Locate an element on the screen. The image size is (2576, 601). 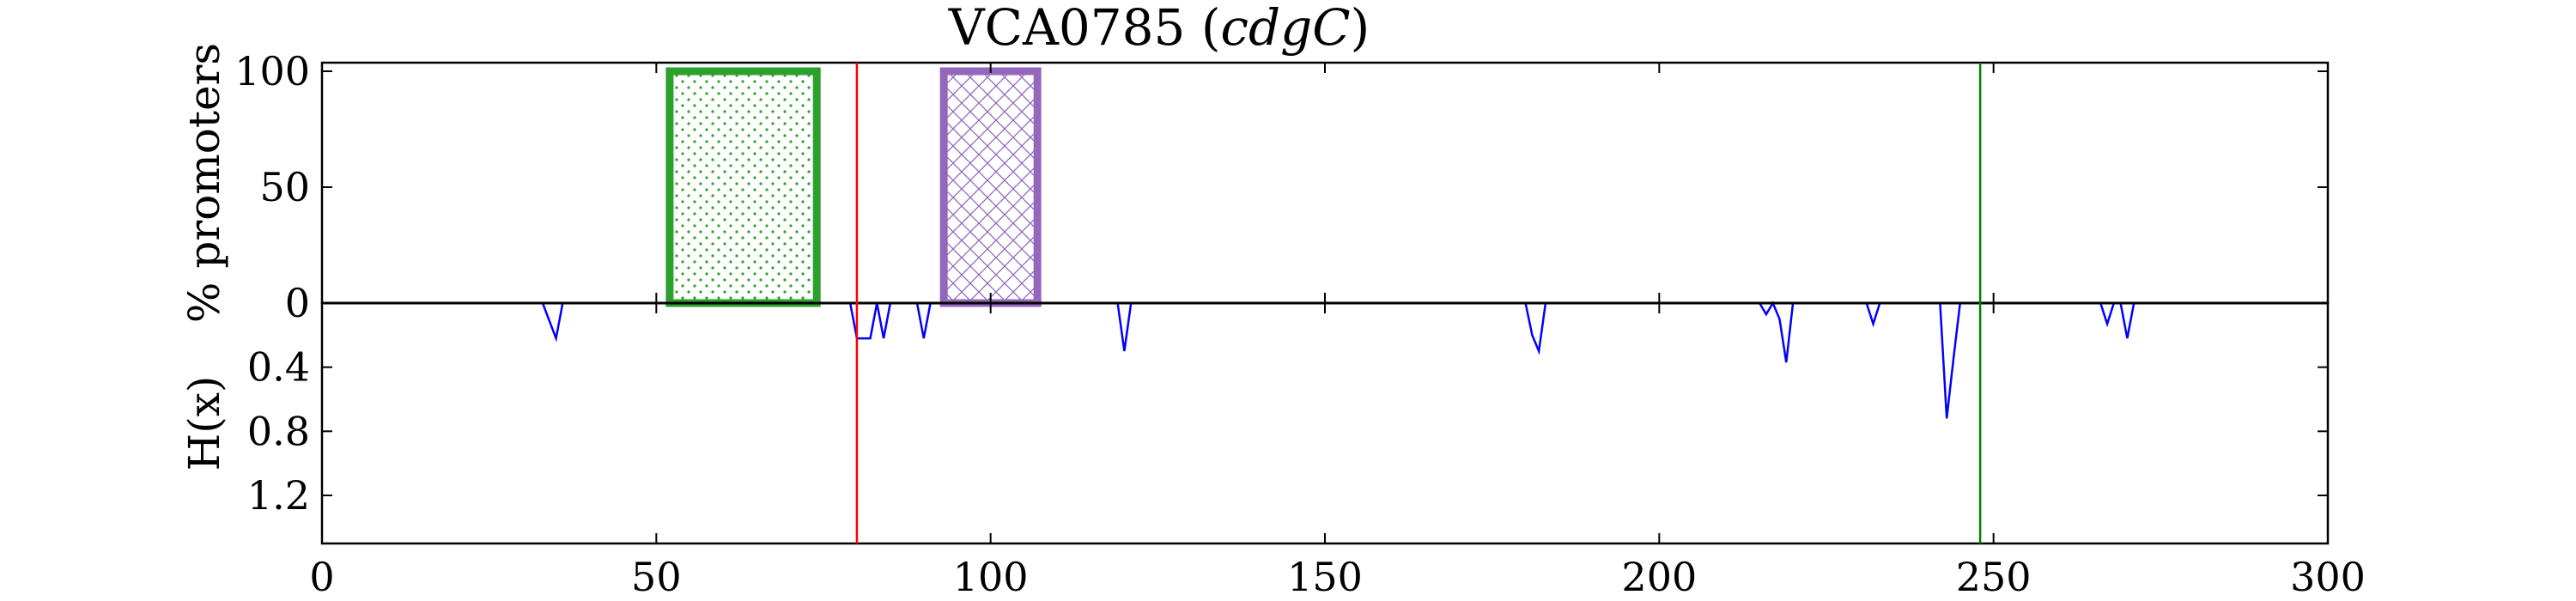
top-y-tick-label: 100 is located at coordinates (272, 71).